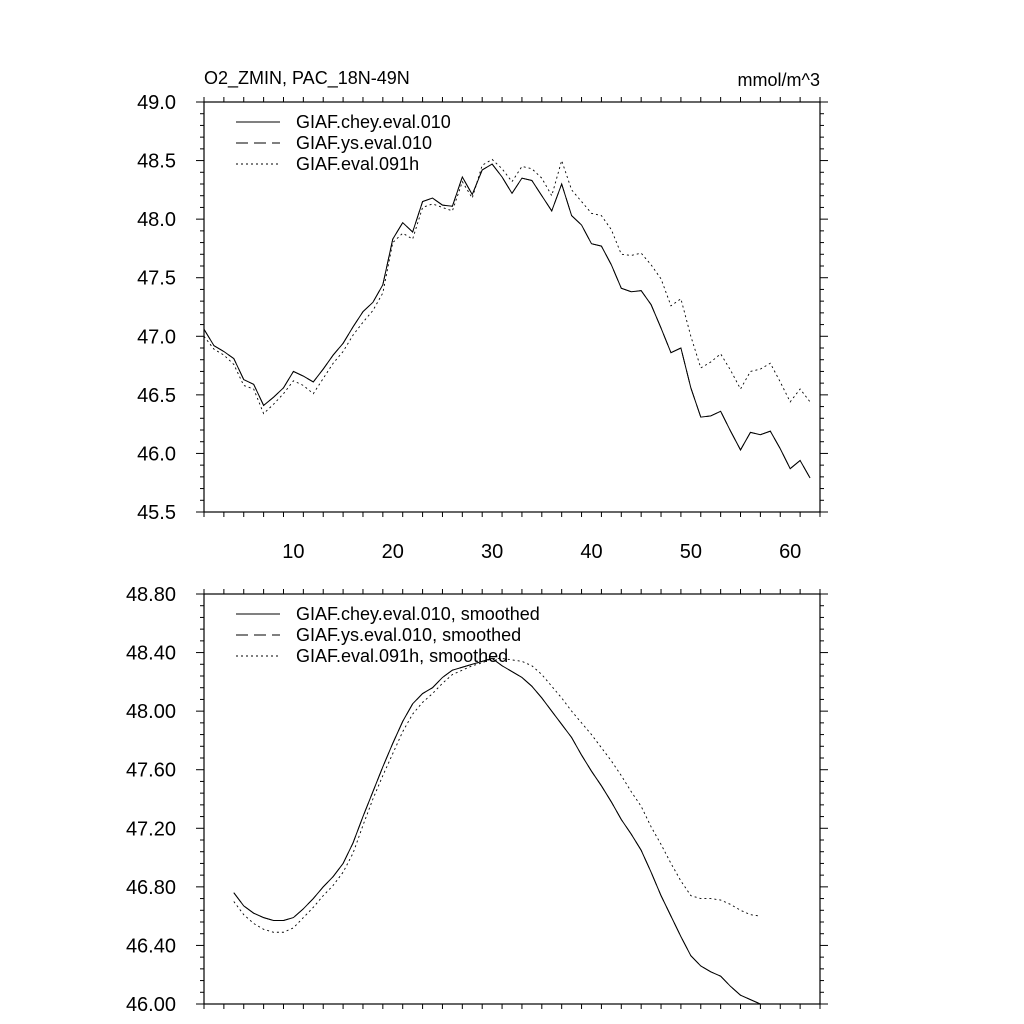  Describe the element at coordinates (408, 635) in the screenshot. I see `legend-label: GIAF.ys.eval.010, smoothed` at that location.